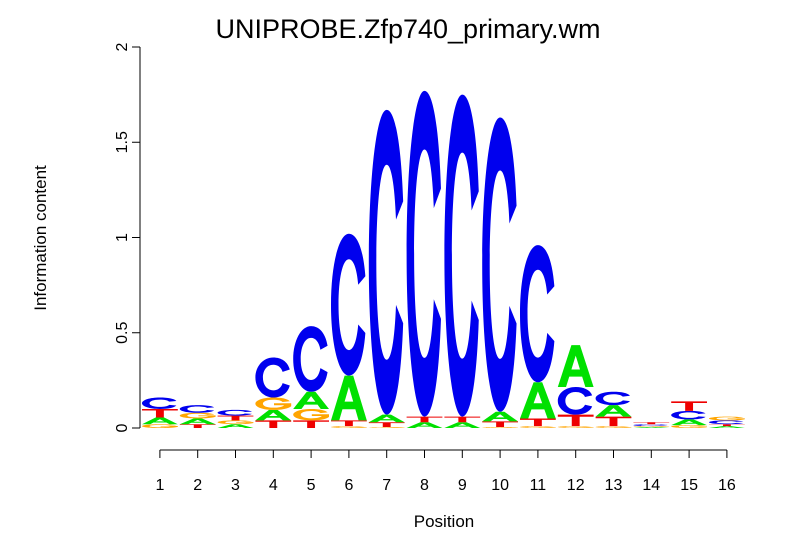 Image resolution: width=806 pixels, height=559 pixels. Describe the element at coordinates (122, 427) in the screenshot. I see `y-tick-label: 0` at that location.